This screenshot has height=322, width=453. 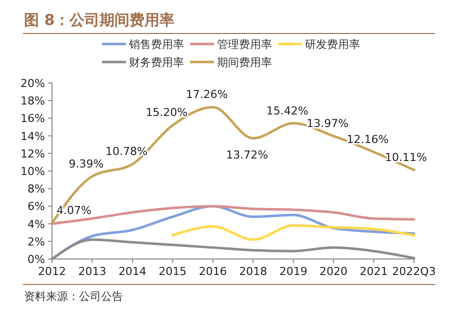 I want to click on text: 资料来源：公司公告, so click(x=73, y=296).